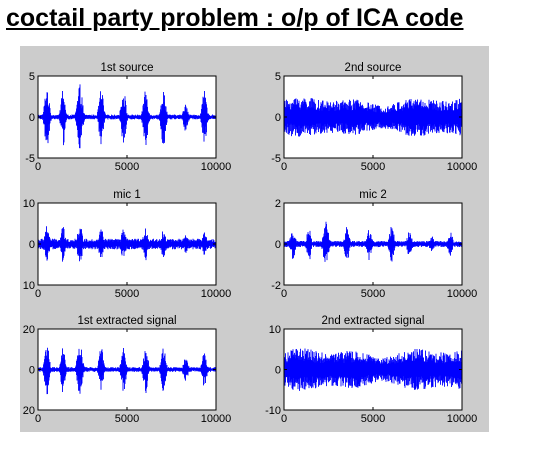 The height and width of the screenshot is (468, 560). I want to click on subplot-title: 2nd source, so click(373, 68).